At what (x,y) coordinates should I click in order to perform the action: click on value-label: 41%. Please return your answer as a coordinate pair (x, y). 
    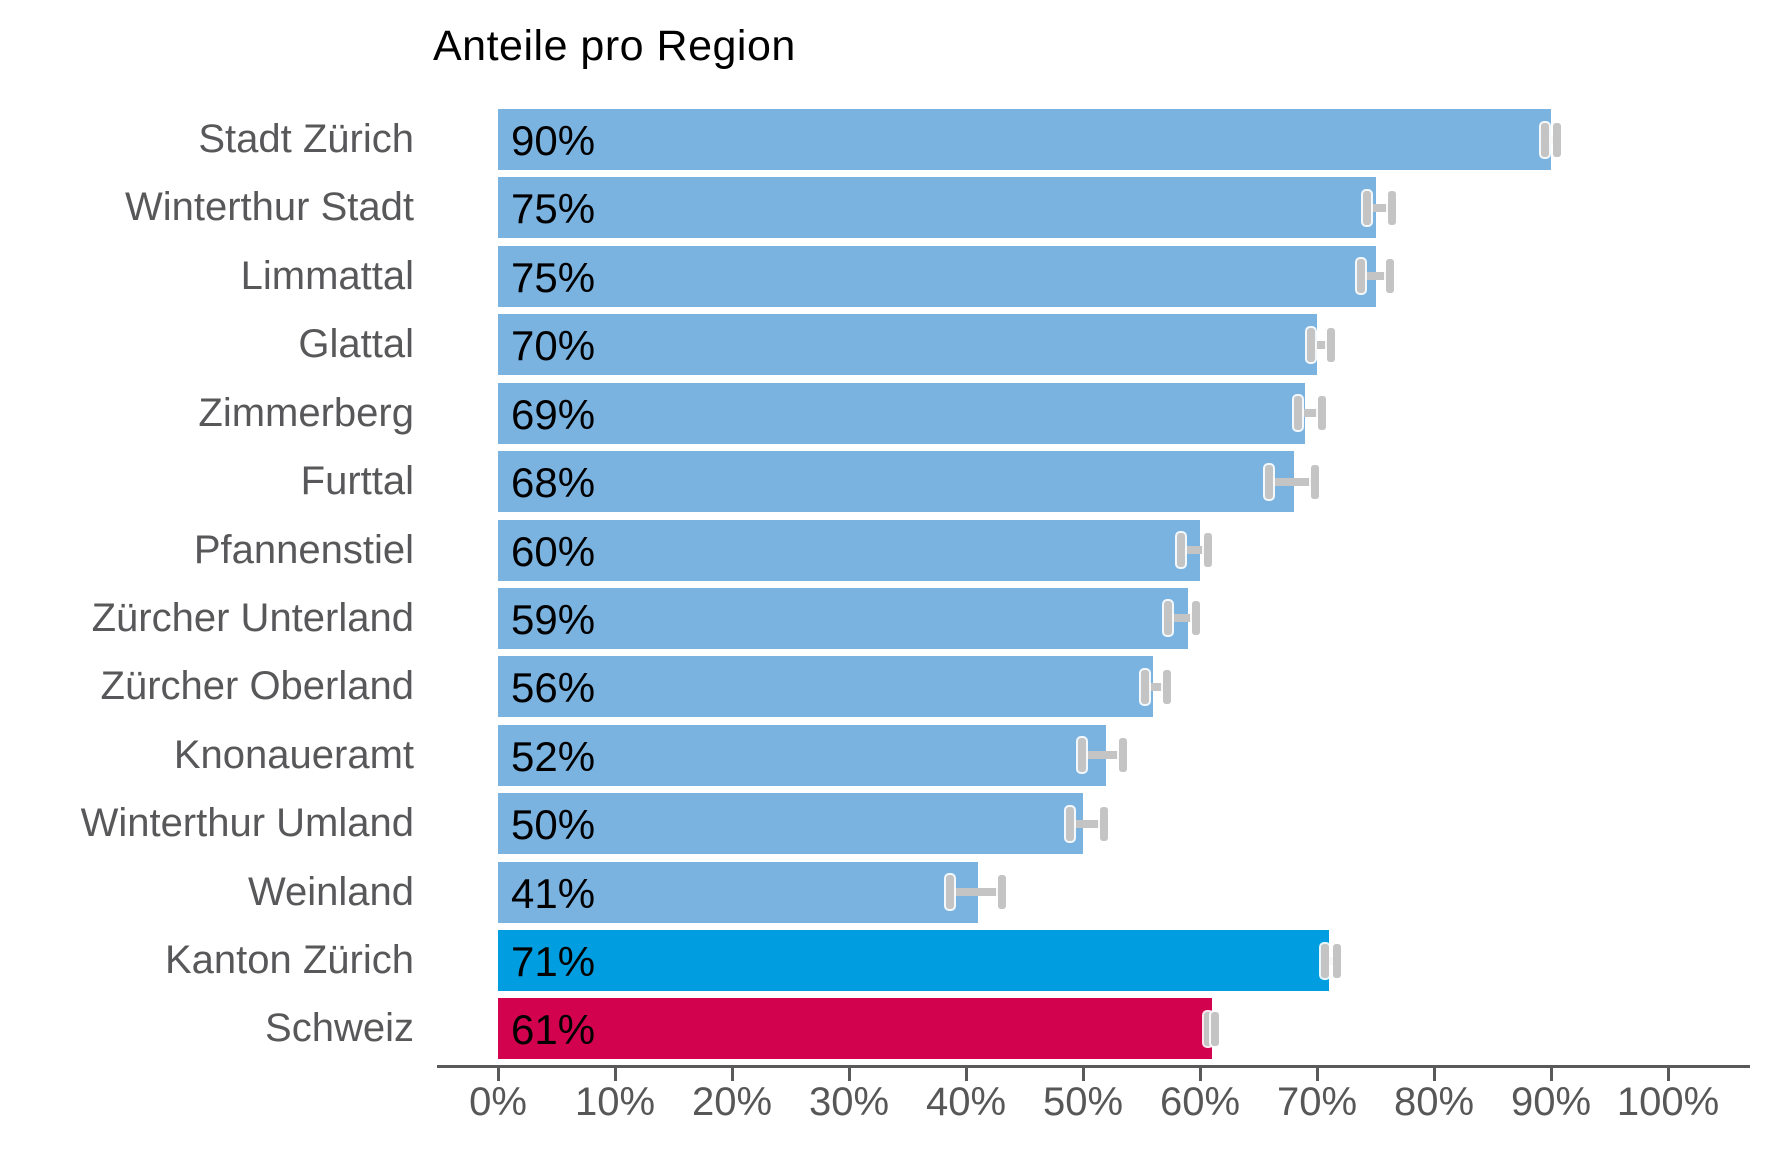
    Looking at the image, I should click on (553, 893).